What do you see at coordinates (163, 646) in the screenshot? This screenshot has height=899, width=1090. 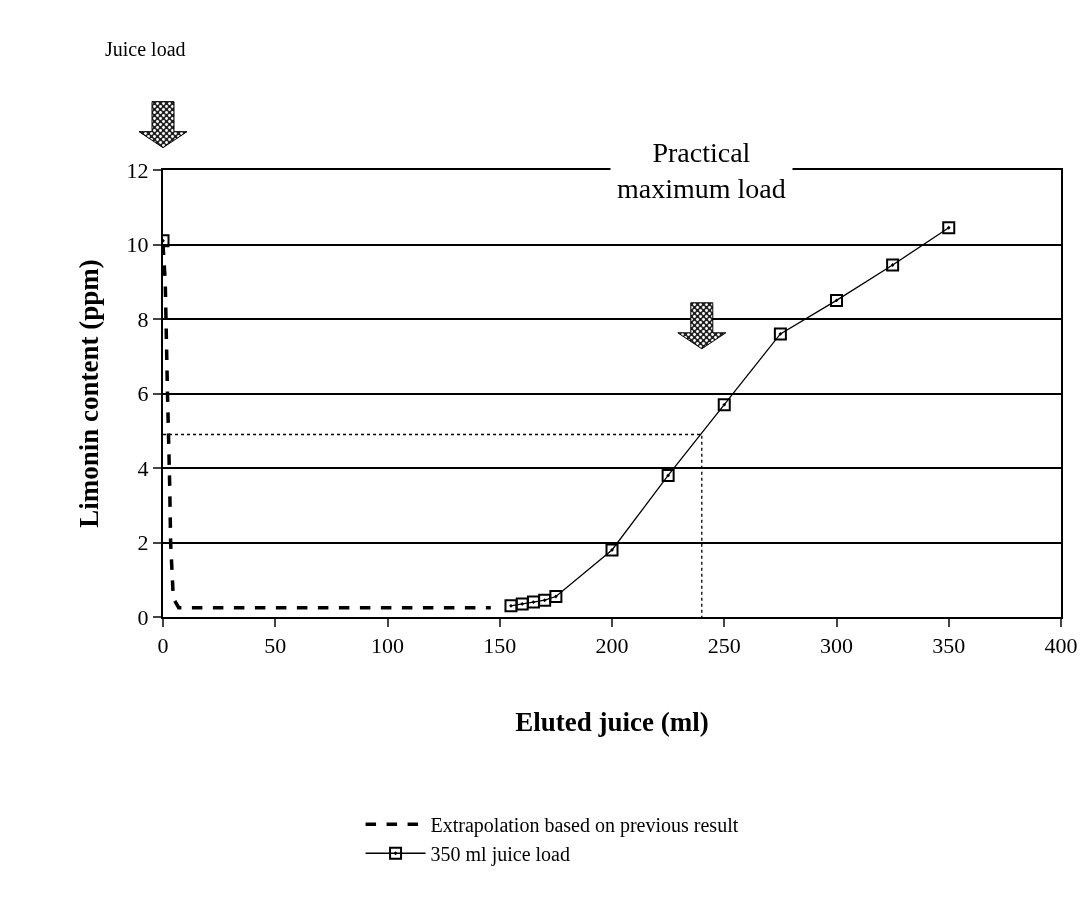 I see `x-tick-label: 0` at bounding box center [163, 646].